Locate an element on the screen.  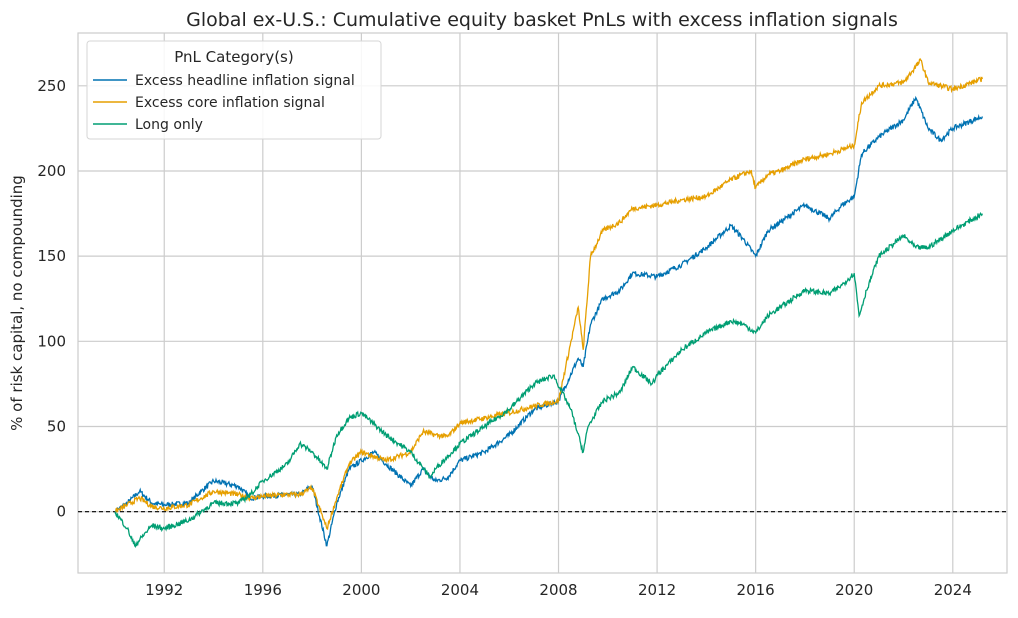
x-tick-label: 1992 is located at coordinates (164, 590).